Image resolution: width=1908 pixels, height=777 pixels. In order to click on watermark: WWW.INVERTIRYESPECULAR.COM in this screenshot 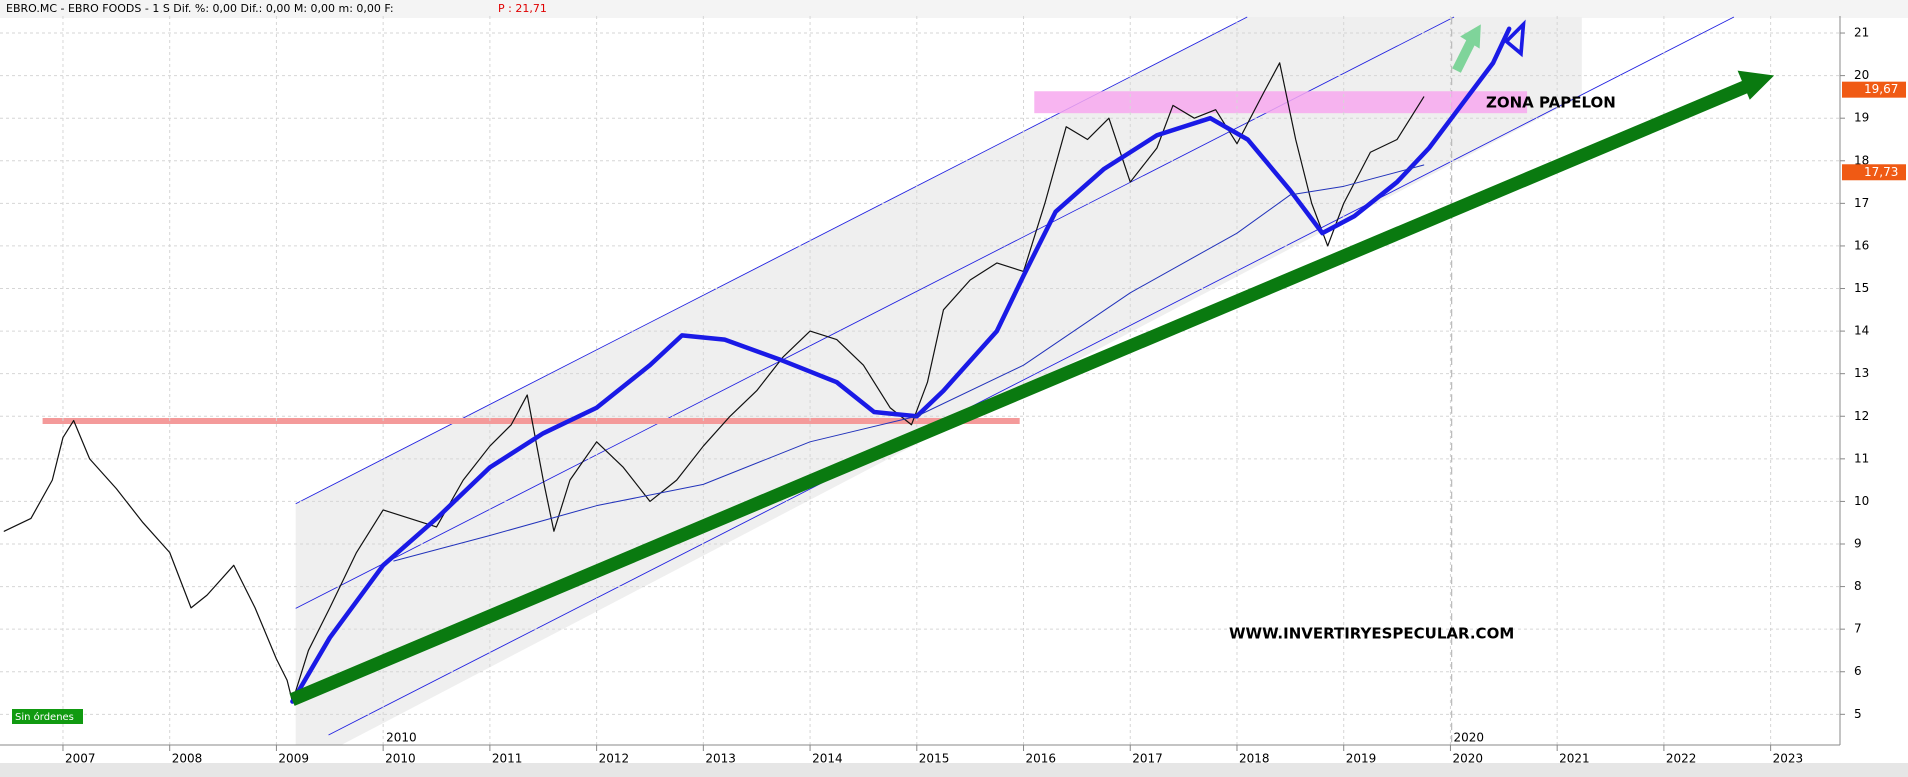, I will do `click(1371, 634)`.